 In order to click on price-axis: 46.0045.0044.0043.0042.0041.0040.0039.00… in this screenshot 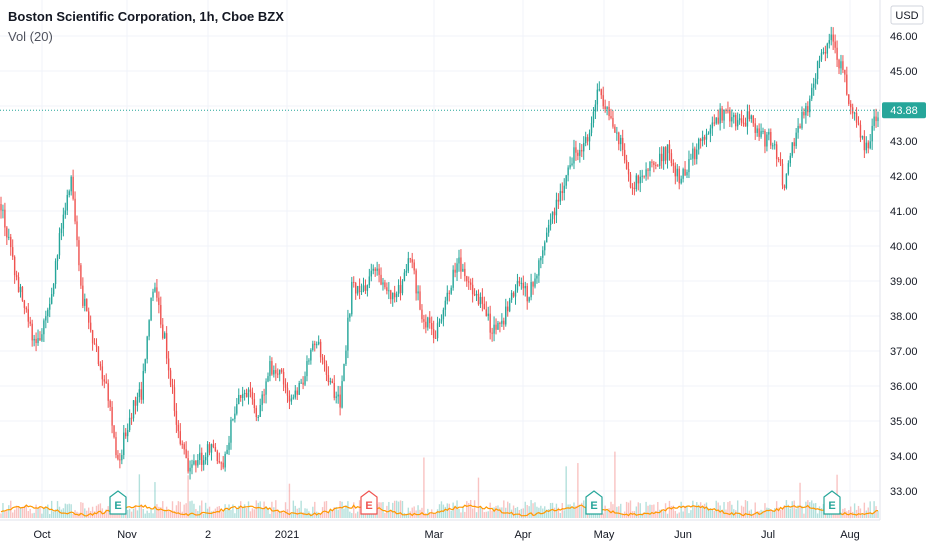, I will do `click(904, 264)`.